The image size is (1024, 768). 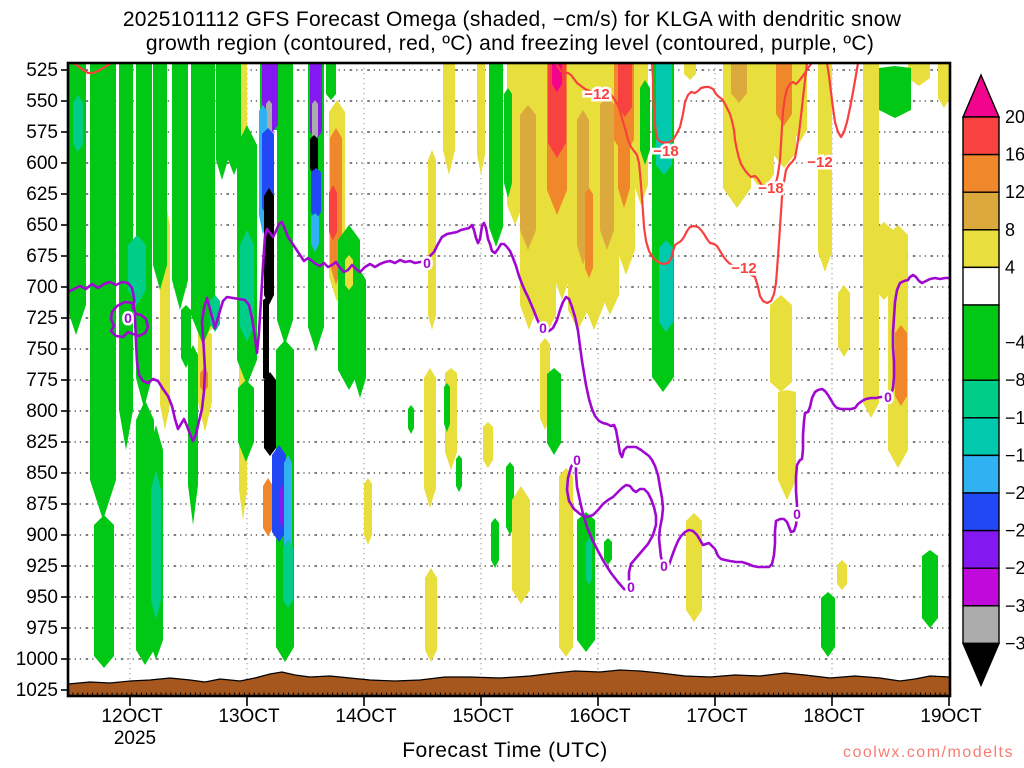 What do you see at coordinates (42, 163) in the screenshot?
I see `y-axis-tick-label: 600` at bounding box center [42, 163].